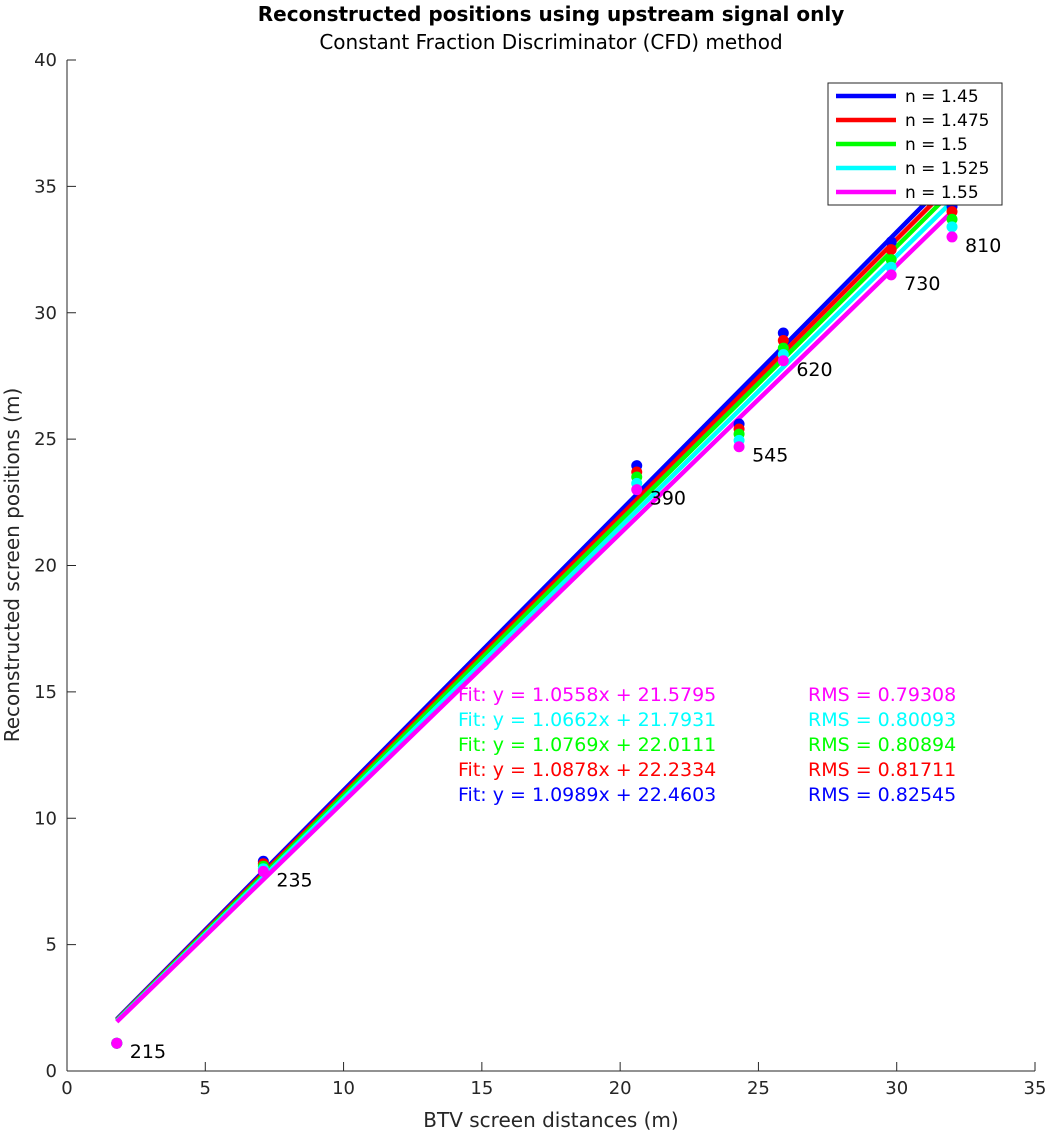 This screenshot has height=1133, width=1050. What do you see at coordinates (983, 246) in the screenshot?
I see `point-label-6: 810` at bounding box center [983, 246].